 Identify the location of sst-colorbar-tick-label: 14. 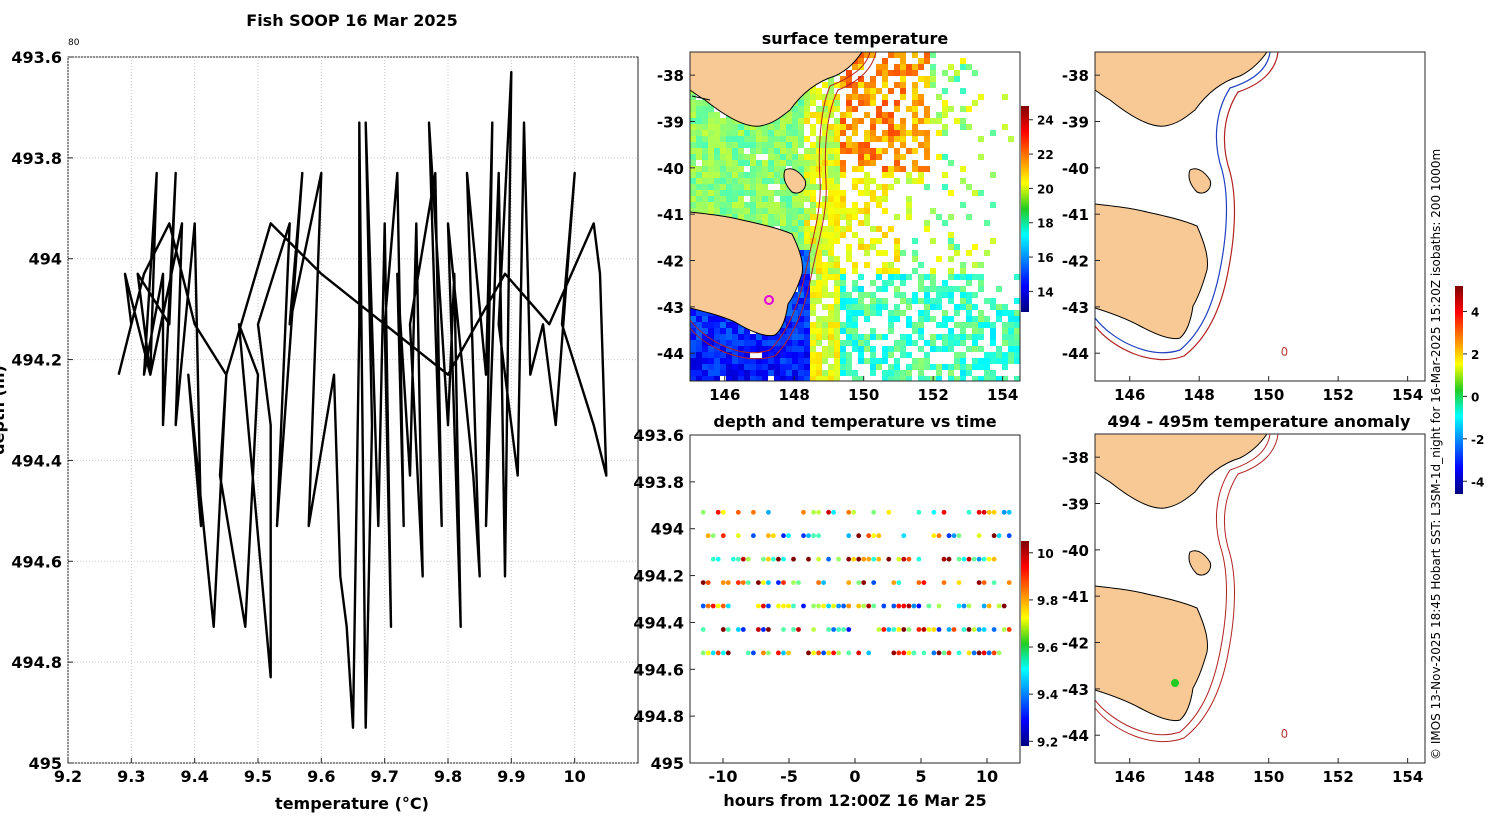
(1045, 292).